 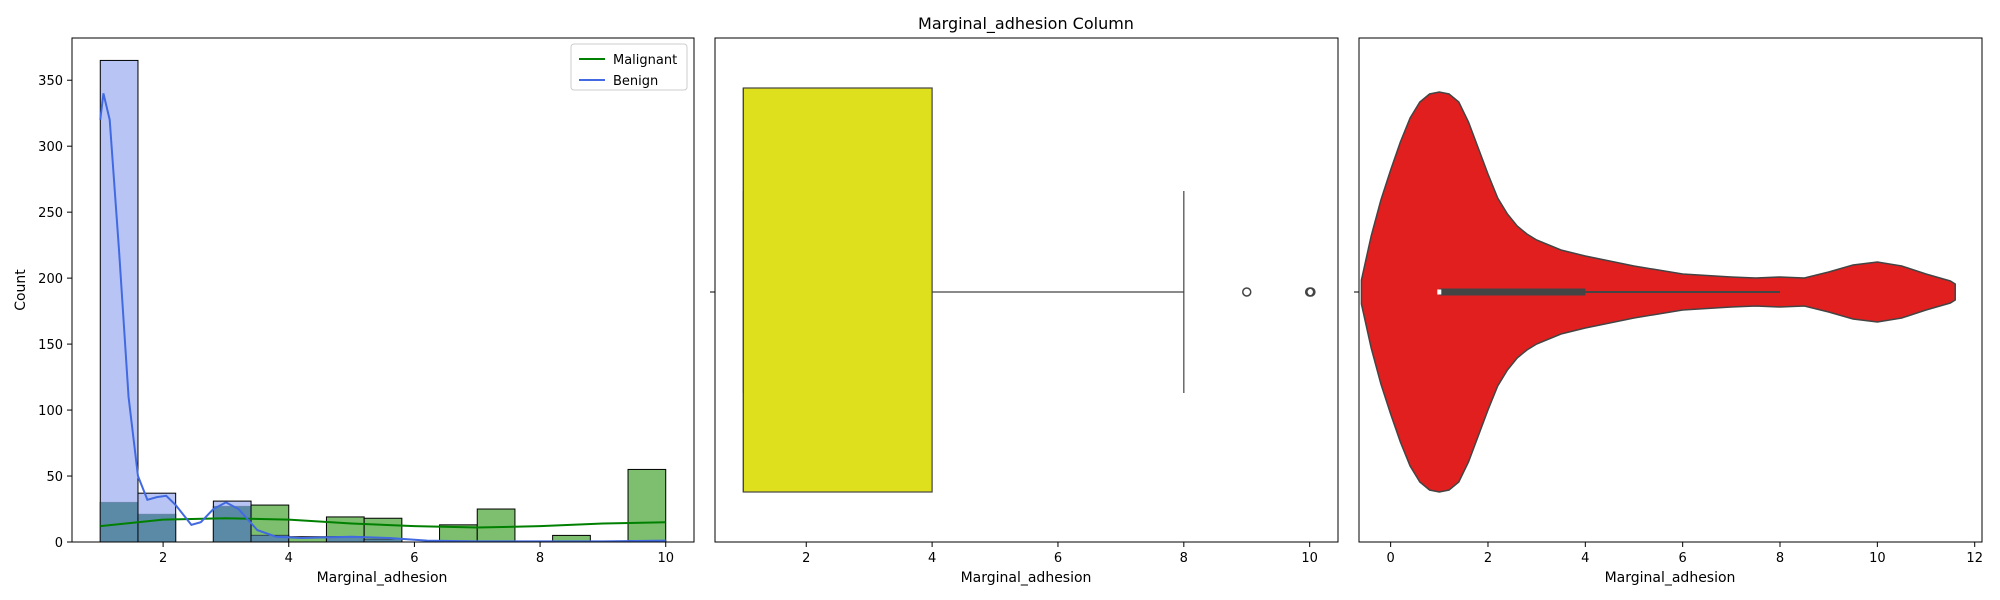 What do you see at coordinates (540, 558) in the screenshot?
I see `histogram-x-tick-label: 8` at bounding box center [540, 558].